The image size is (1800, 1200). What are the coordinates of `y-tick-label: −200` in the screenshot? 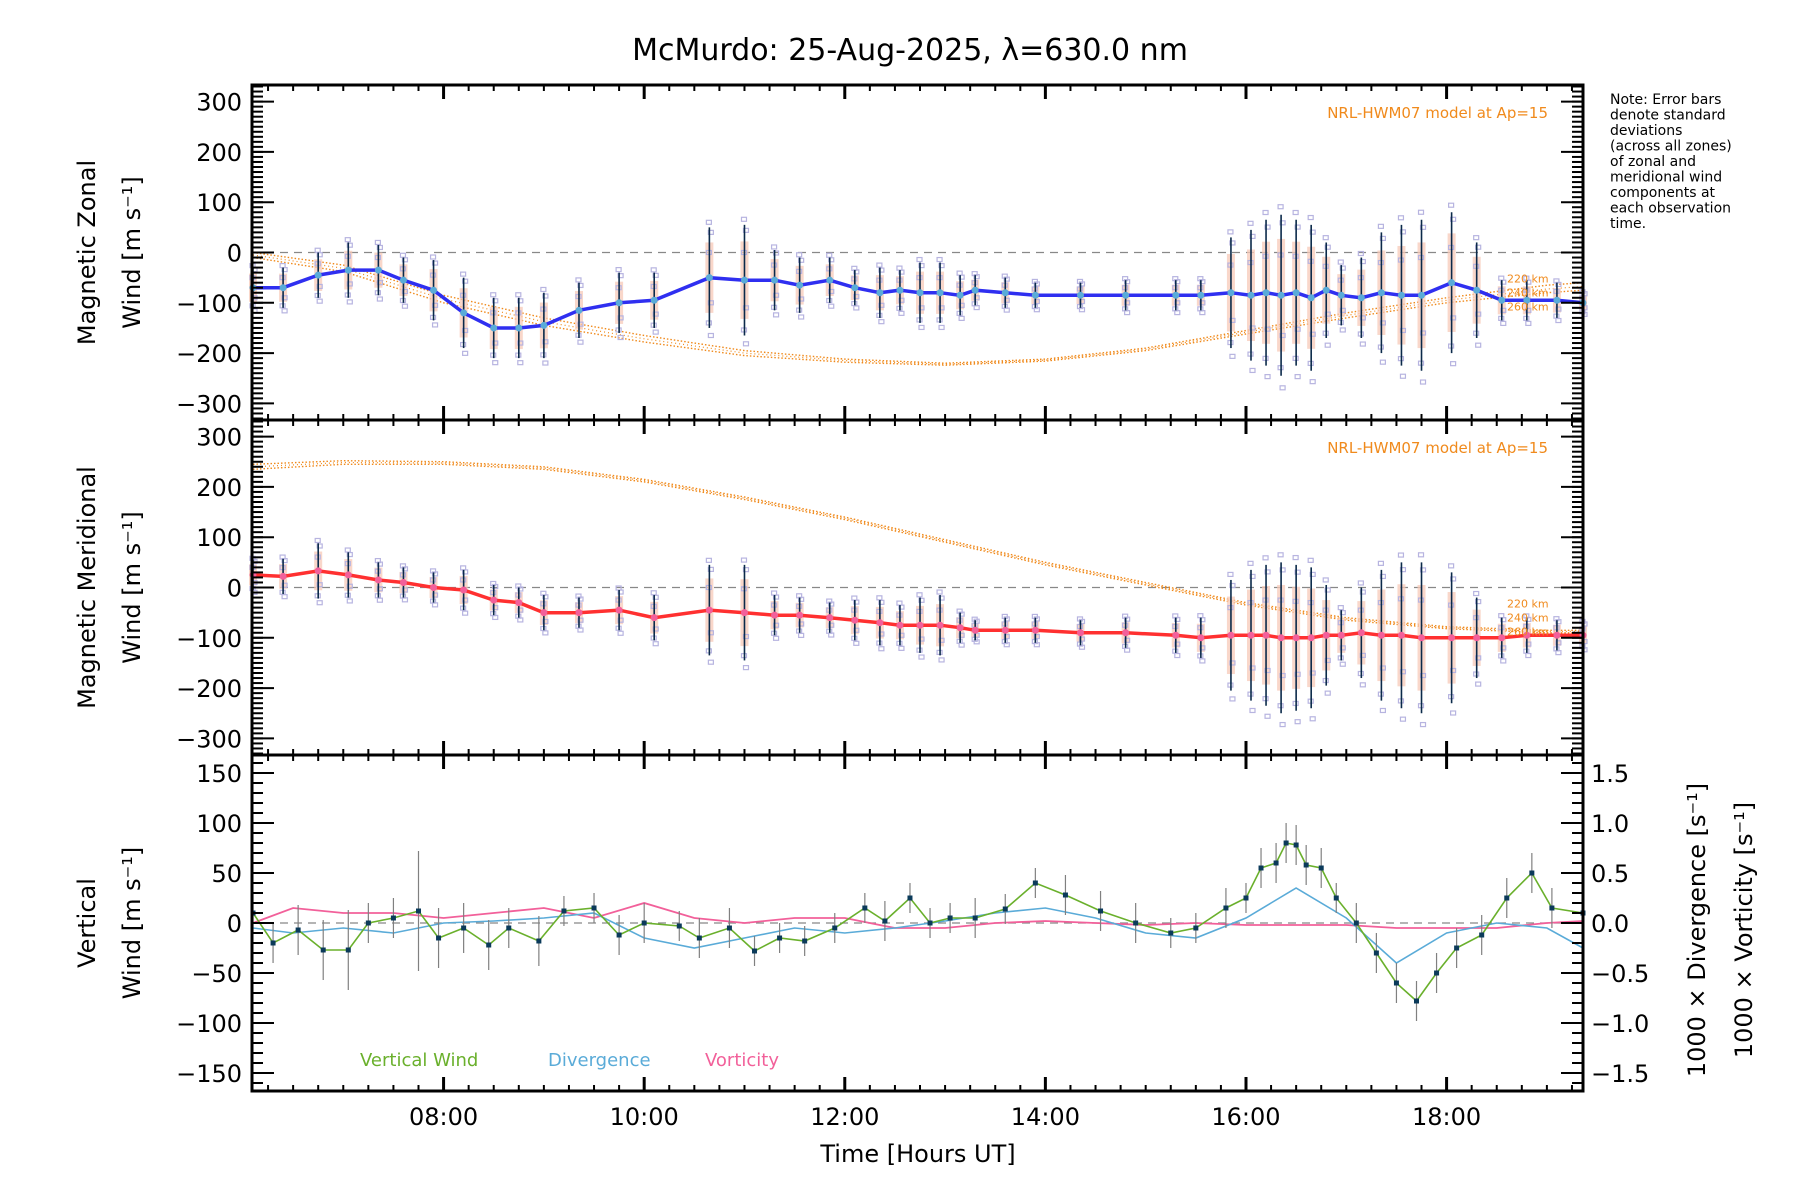 It's located at (209, 689).